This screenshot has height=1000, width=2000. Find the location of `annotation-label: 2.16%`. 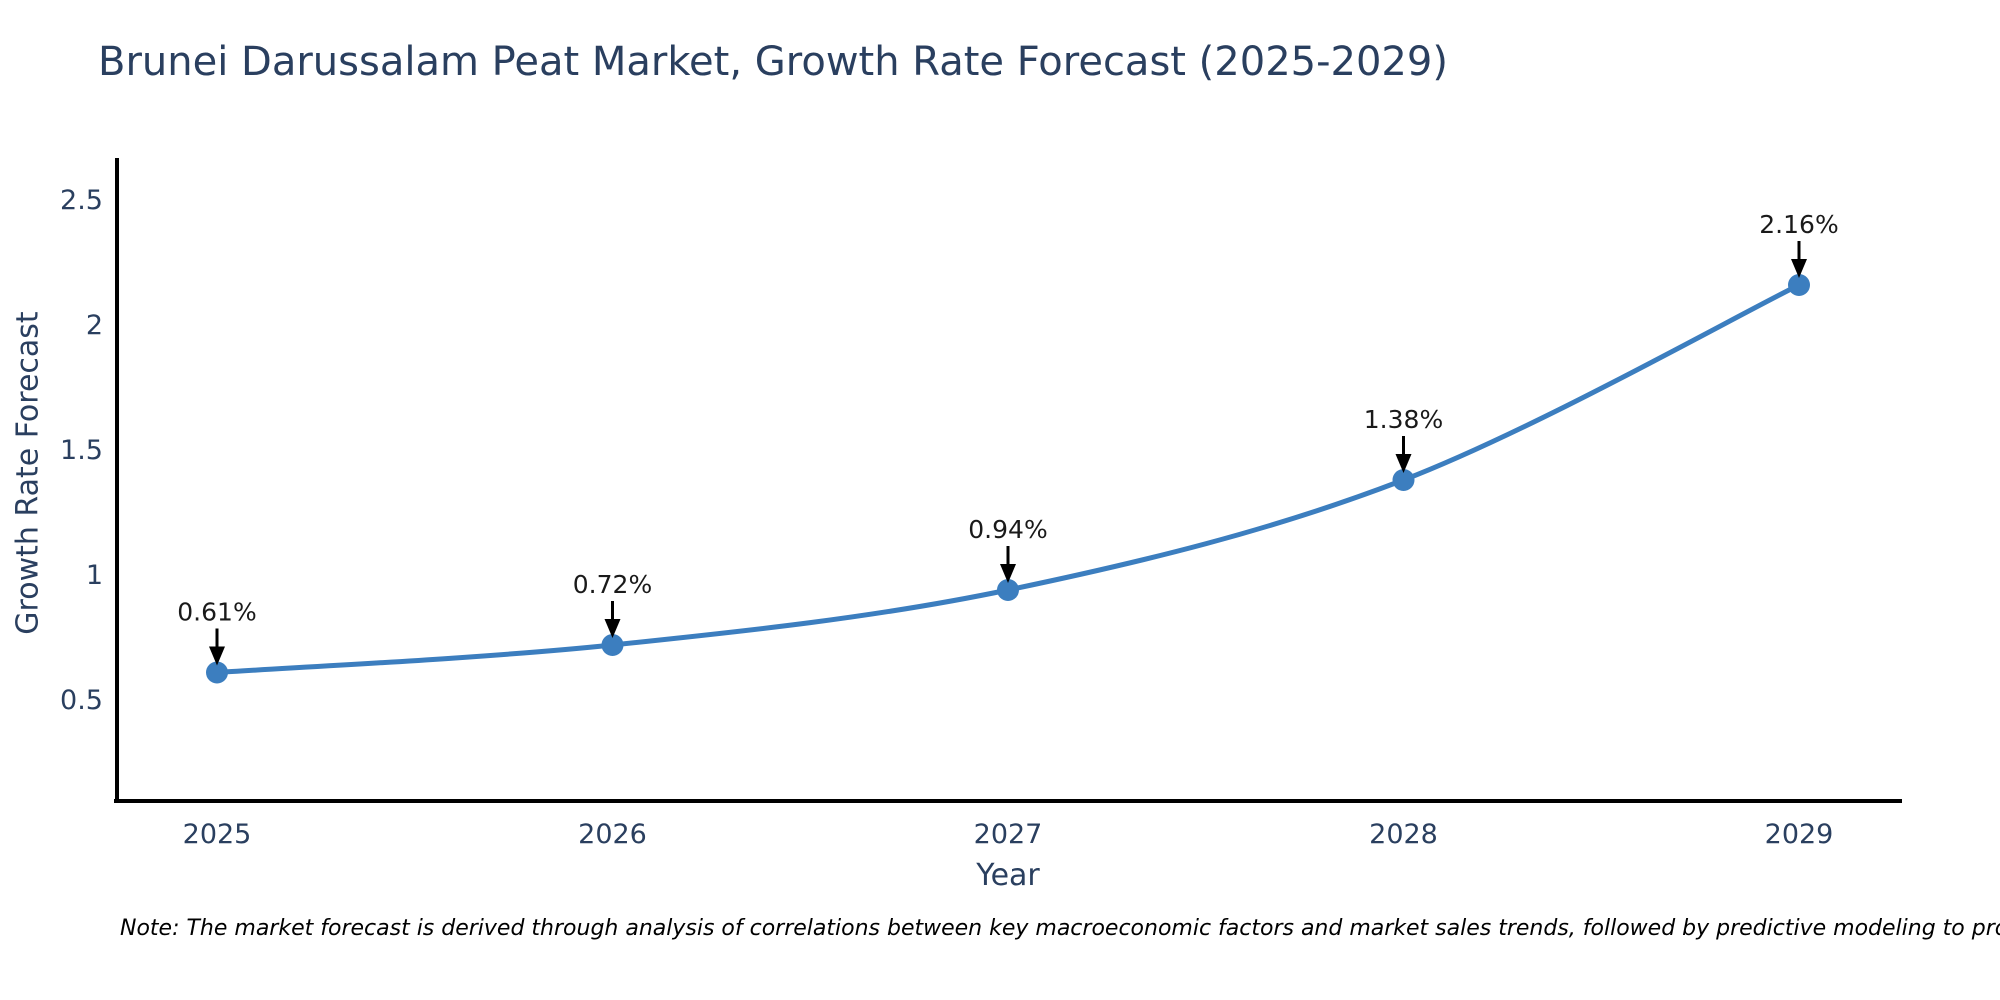

annotation-label: 2.16% is located at coordinates (1798, 224).